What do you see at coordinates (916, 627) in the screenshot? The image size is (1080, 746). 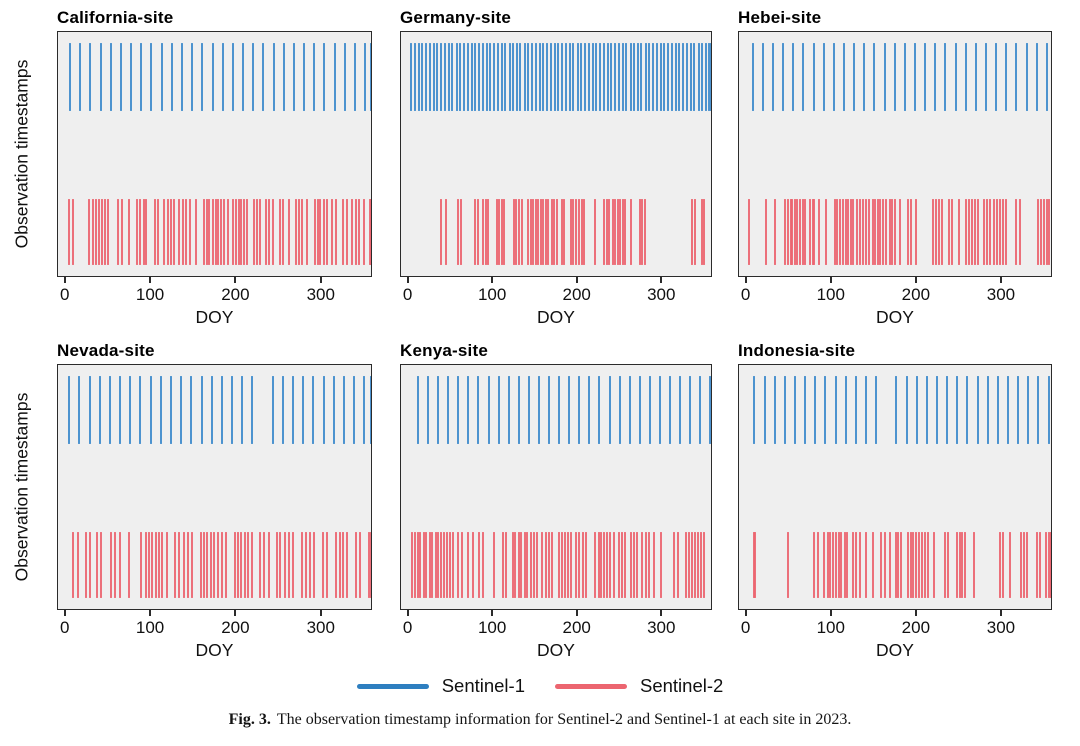 I see `x-tick-label: 200` at bounding box center [916, 627].